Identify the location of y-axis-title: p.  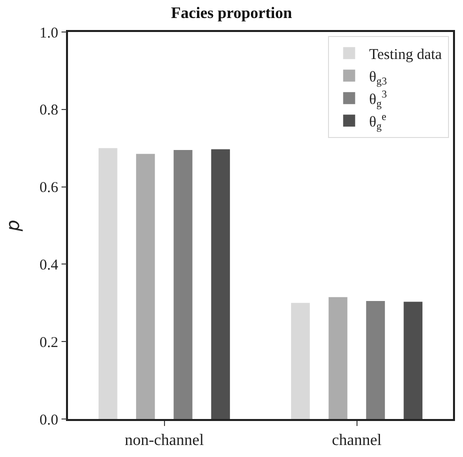
(13, 226).